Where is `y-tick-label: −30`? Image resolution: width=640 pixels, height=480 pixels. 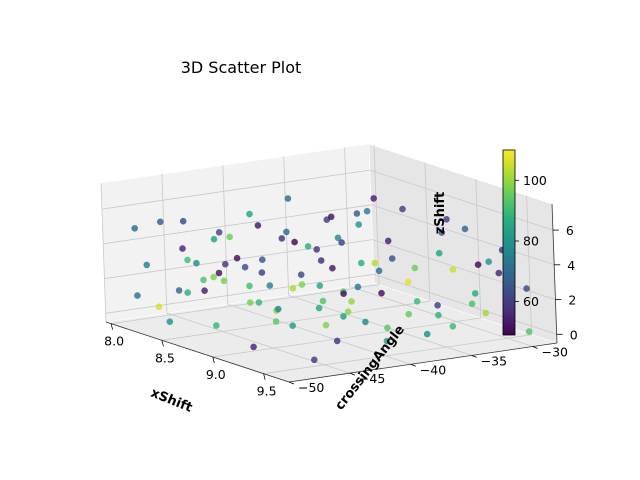 y-tick-label: −30 is located at coordinates (555, 352).